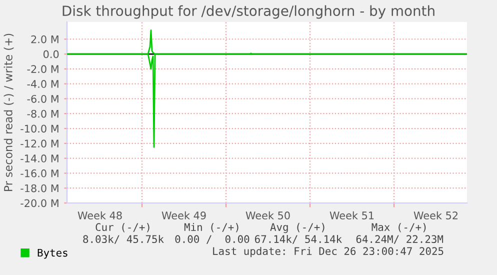 The height and width of the screenshot is (275, 497). Describe the element at coordinates (399, 227) in the screenshot. I see `text: Max (-/+)` at that location.